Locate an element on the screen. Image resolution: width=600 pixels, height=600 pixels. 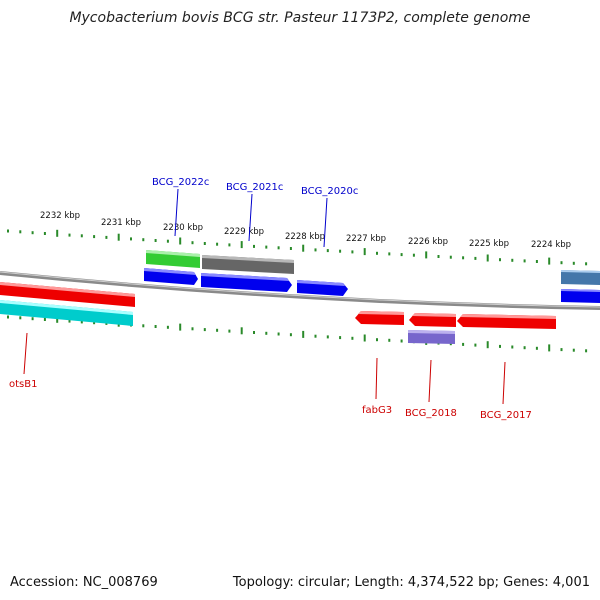
tick-label: 2225 kbp is located at coordinates (489, 244).